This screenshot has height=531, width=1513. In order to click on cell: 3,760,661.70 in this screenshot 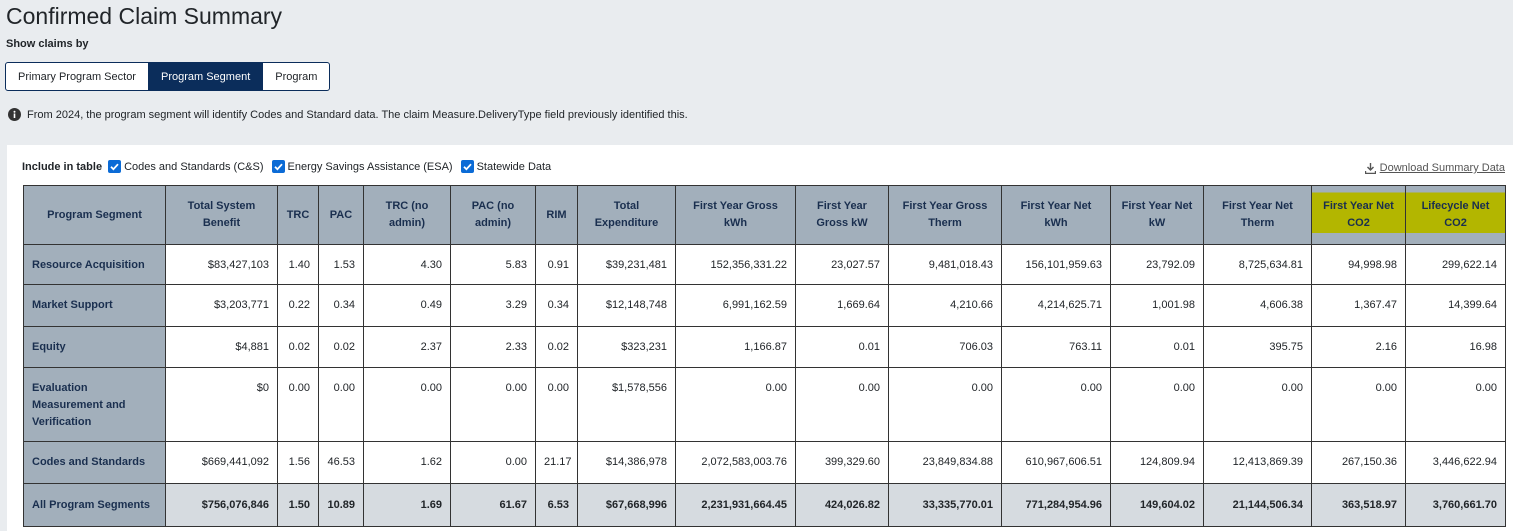, I will do `click(1455, 505)`.